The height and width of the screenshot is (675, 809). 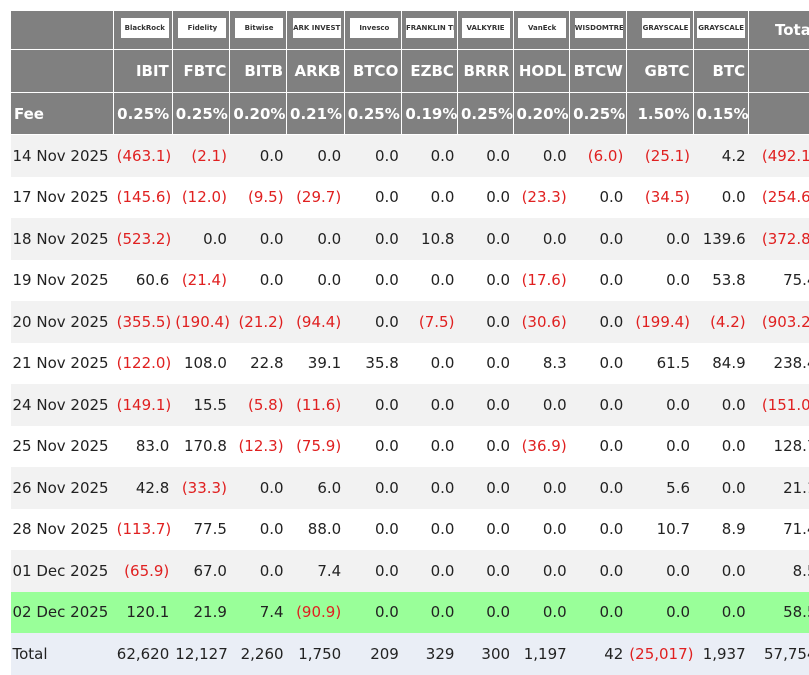 I want to click on logo-cell: ARK INVEST, so click(x=316, y=30).